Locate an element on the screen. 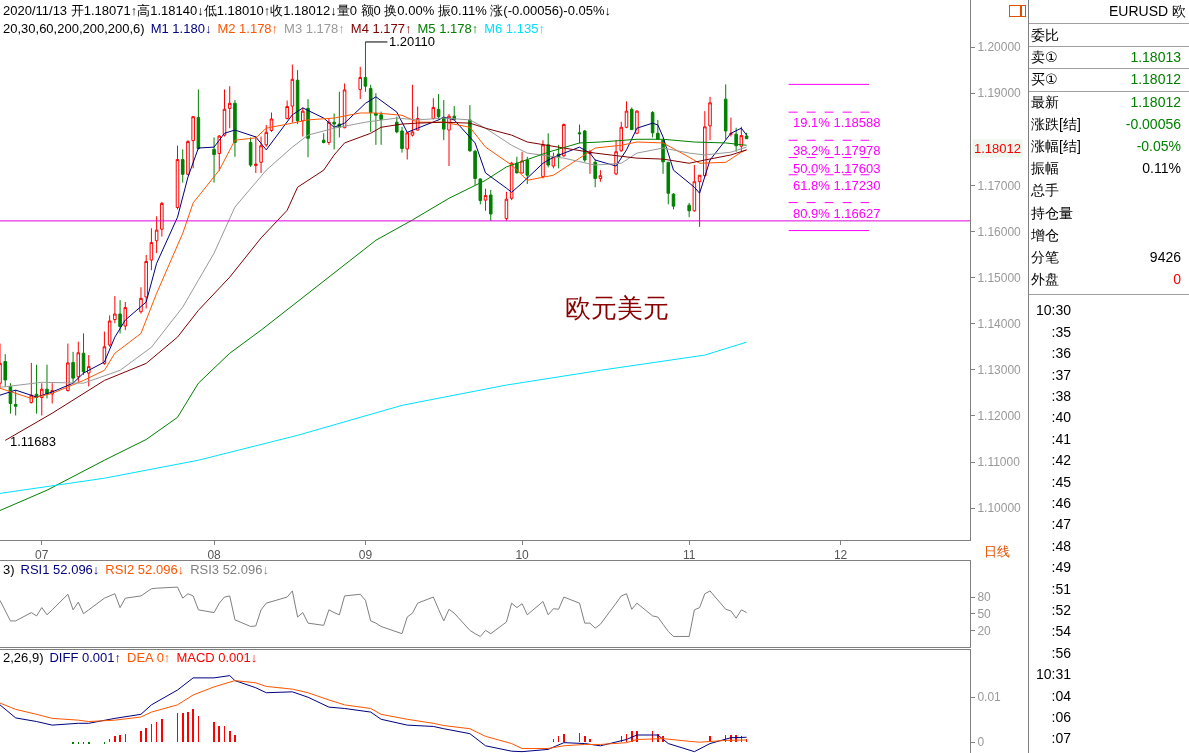 The image size is (1189, 753). category-label: 卖① is located at coordinates (1044, 57).